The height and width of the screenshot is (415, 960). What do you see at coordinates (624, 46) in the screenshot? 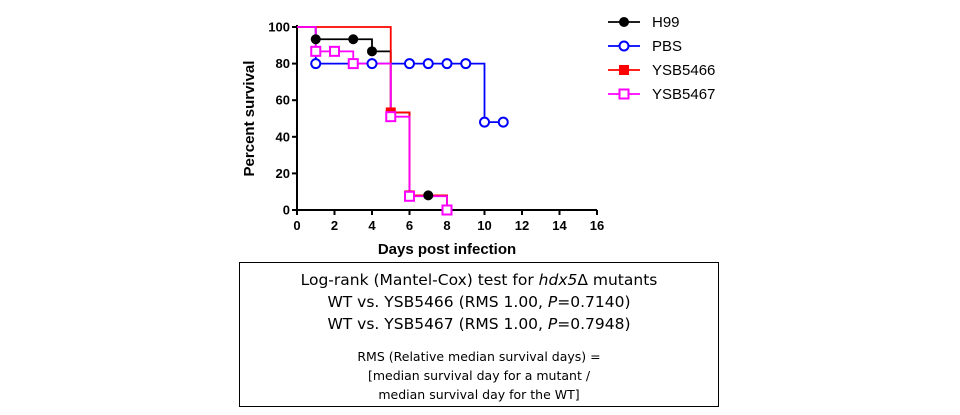
I see `legend-marker-pbs` at bounding box center [624, 46].